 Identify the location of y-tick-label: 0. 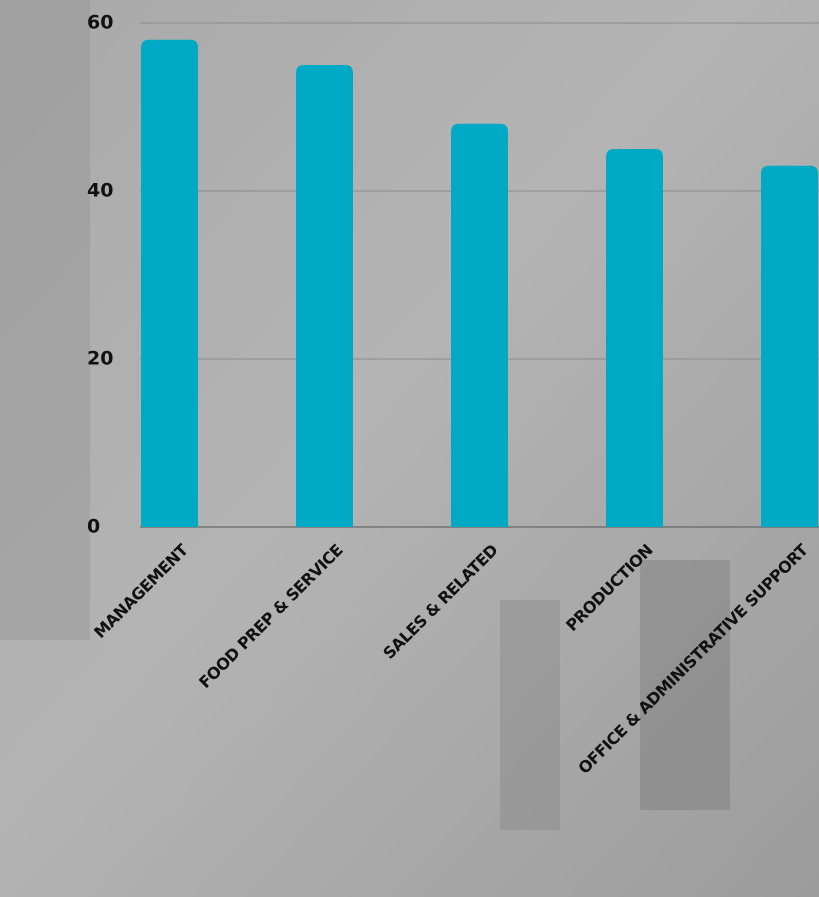
(93, 527).